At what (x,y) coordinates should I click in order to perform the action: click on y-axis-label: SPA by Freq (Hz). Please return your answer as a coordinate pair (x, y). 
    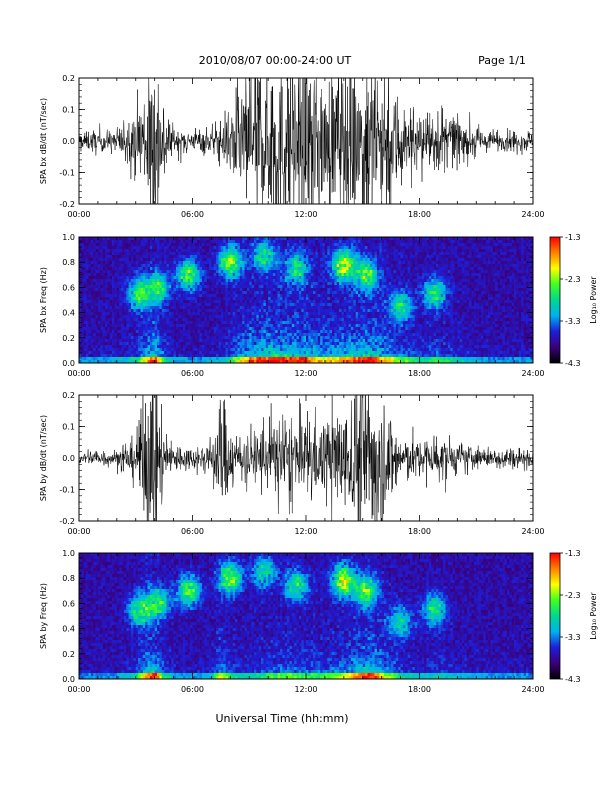
    Looking at the image, I should click on (43, 616).